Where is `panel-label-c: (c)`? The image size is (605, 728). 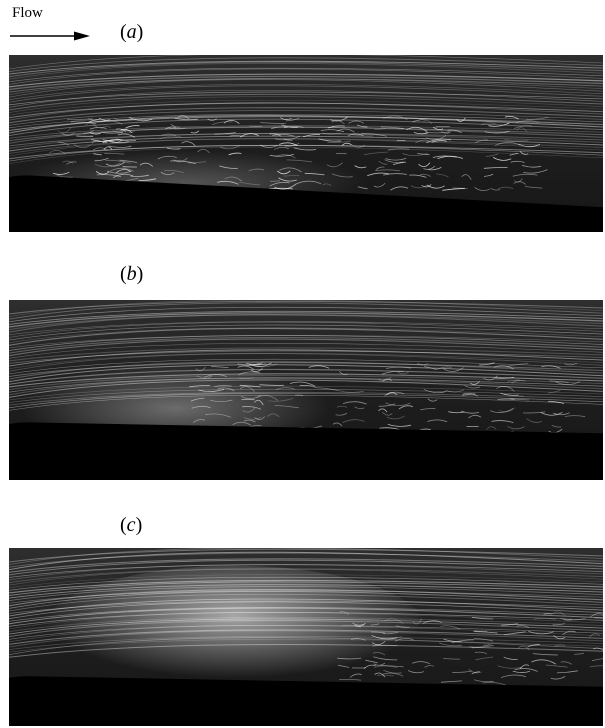
panel-label-c: (c) is located at coordinates (131, 525).